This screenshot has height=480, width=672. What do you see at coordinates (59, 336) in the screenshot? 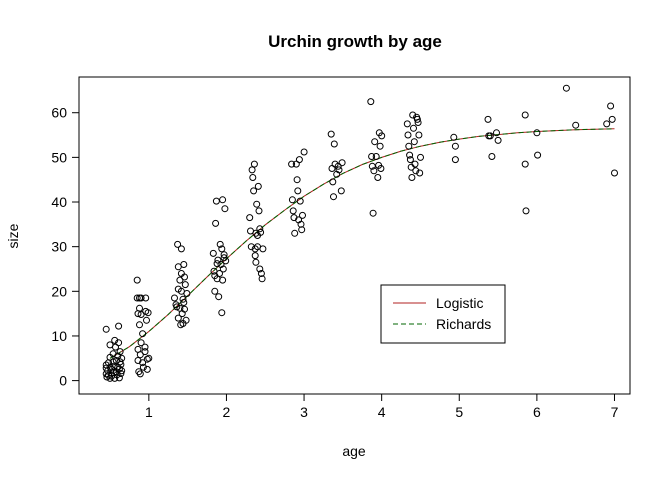
I see `y-tick-label: 10` at bounding box center [59, 336].